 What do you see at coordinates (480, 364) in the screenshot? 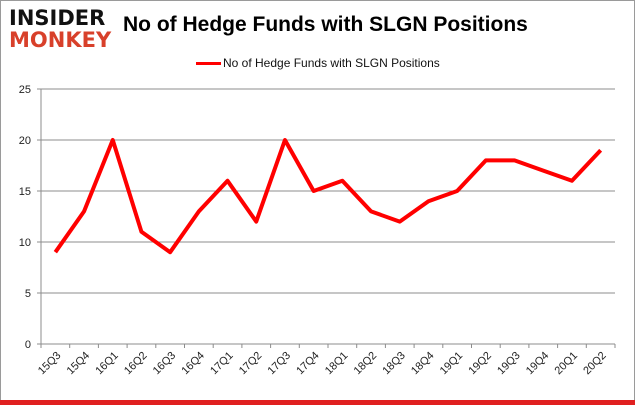
I see `x-tick-label: 19Q2` at bounding box center [480, 364].